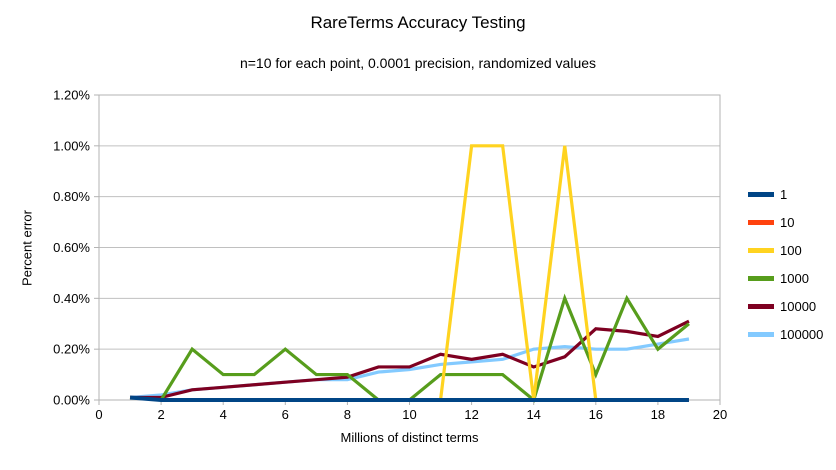 This screenshot has width=836, height=470. I want to click on x-tick-label: 18, so click(658, 414).